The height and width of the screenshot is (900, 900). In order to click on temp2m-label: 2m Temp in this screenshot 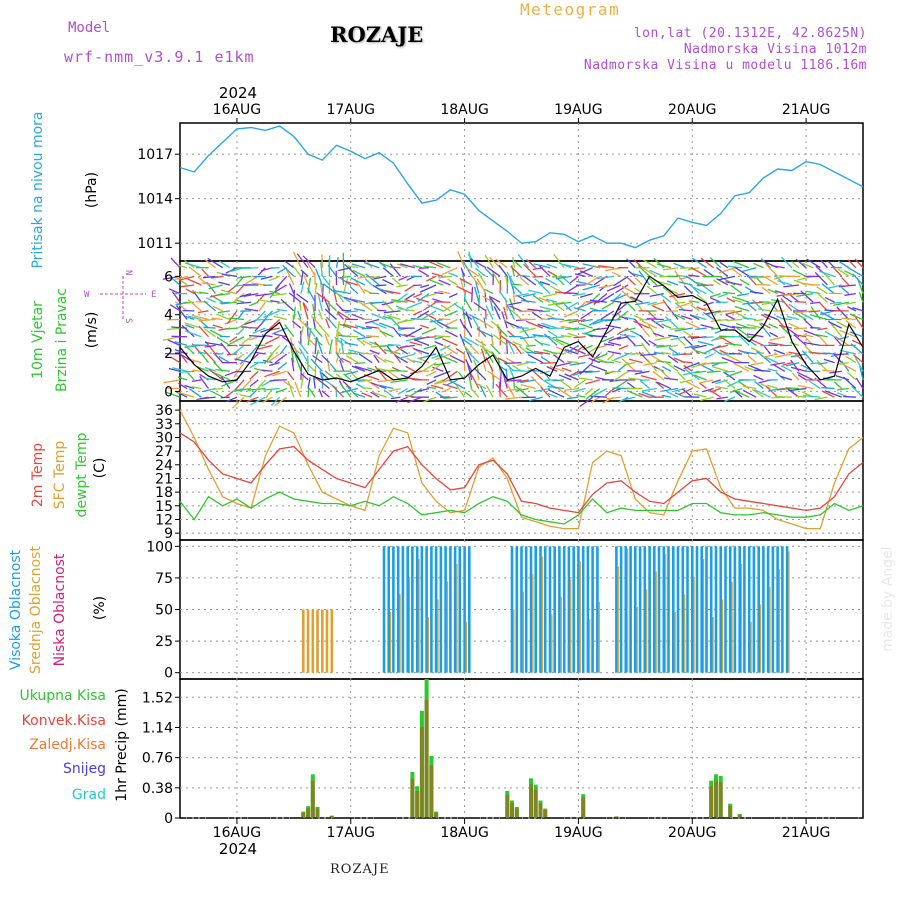, I will do `click(38, 475)`.